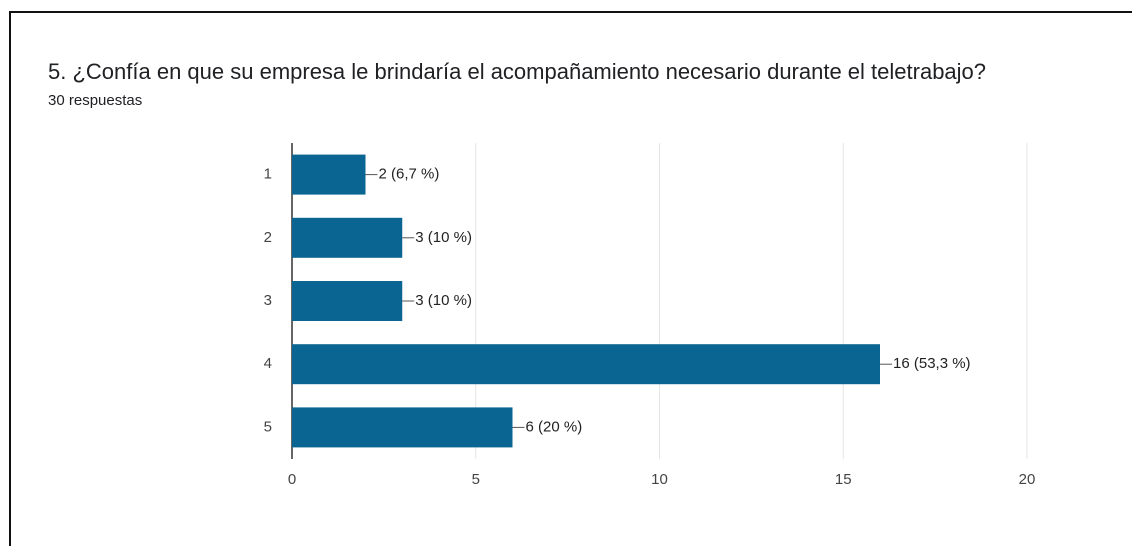 This screenshot has width=1132, height=546. I want to click on x-tick-label: 20, so click(1027, 479).